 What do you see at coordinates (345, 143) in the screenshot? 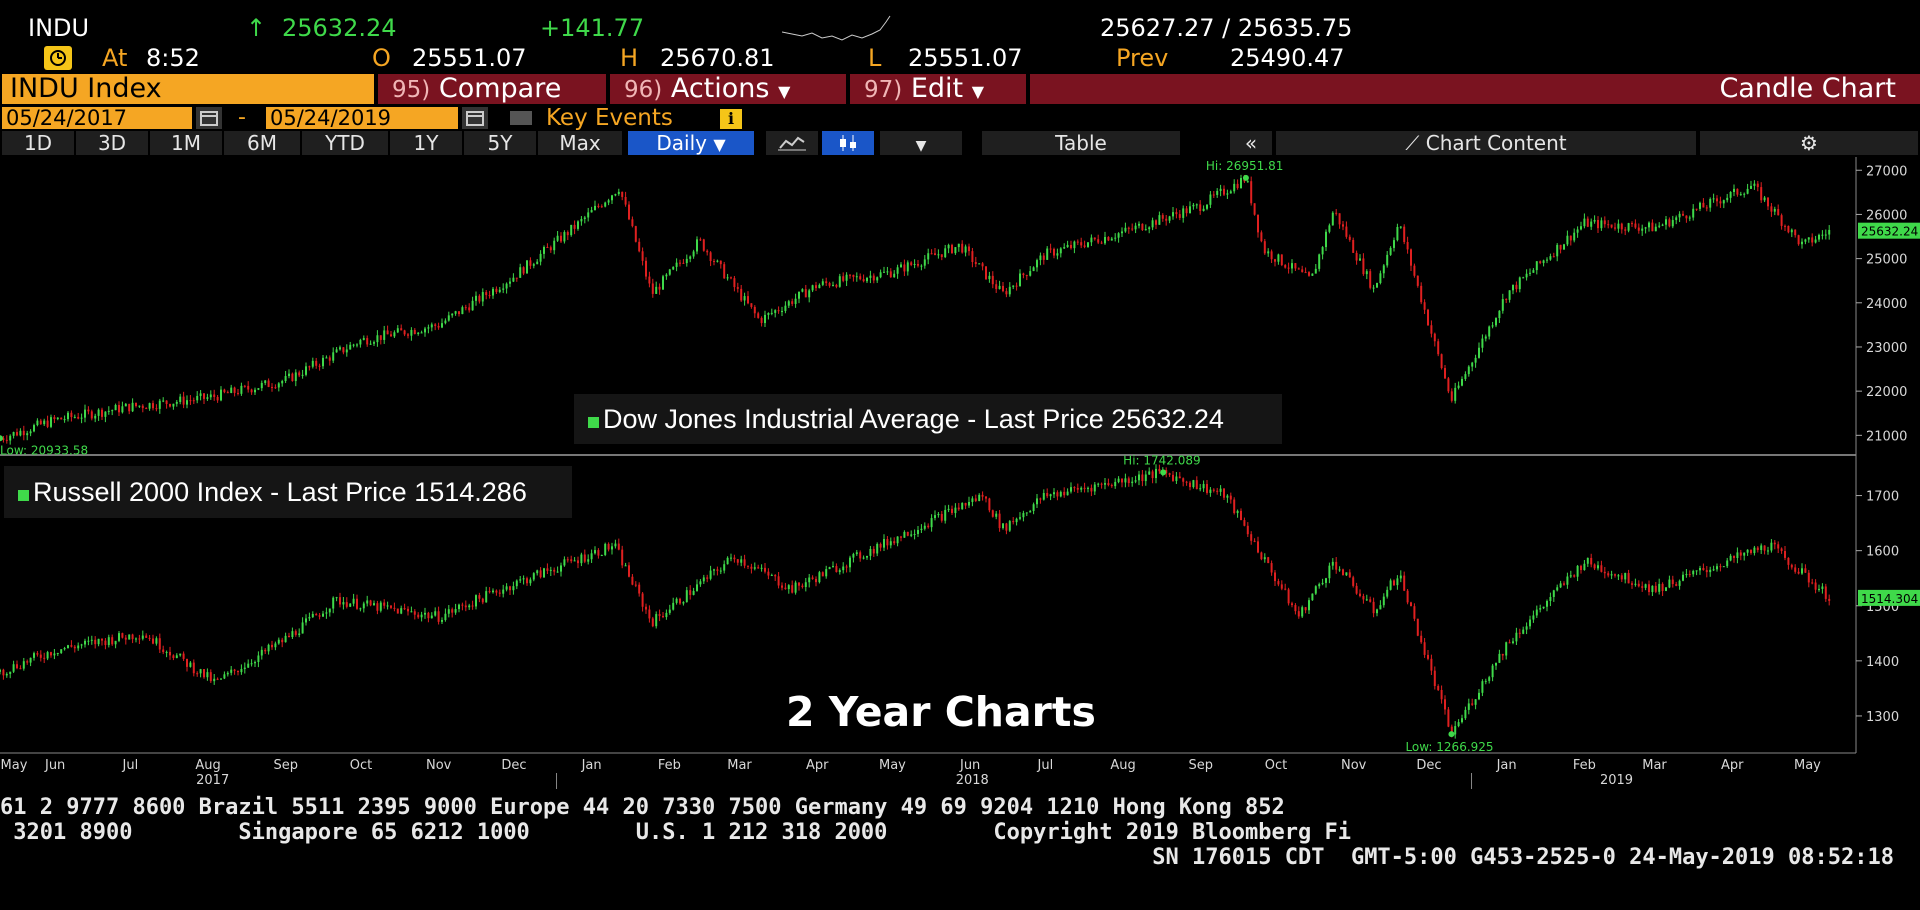
I see `range-ytd-button: YTD` at bounding box center [345, 143].